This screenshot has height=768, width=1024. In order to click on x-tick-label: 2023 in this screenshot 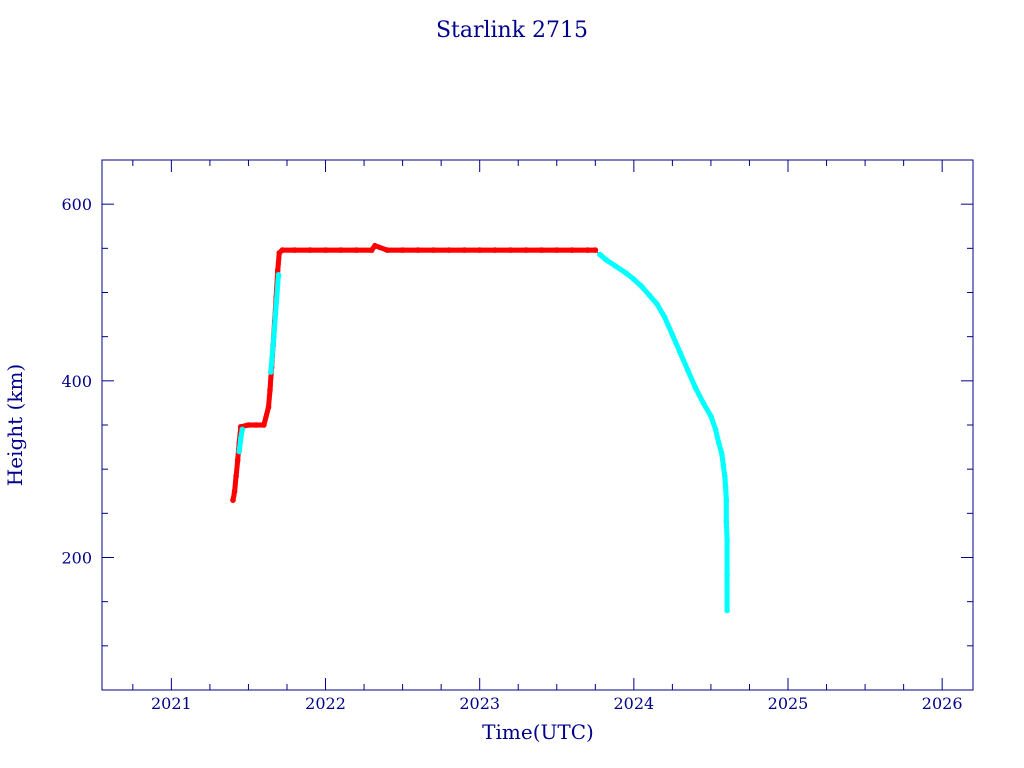, I will do `click(479, 703)`.